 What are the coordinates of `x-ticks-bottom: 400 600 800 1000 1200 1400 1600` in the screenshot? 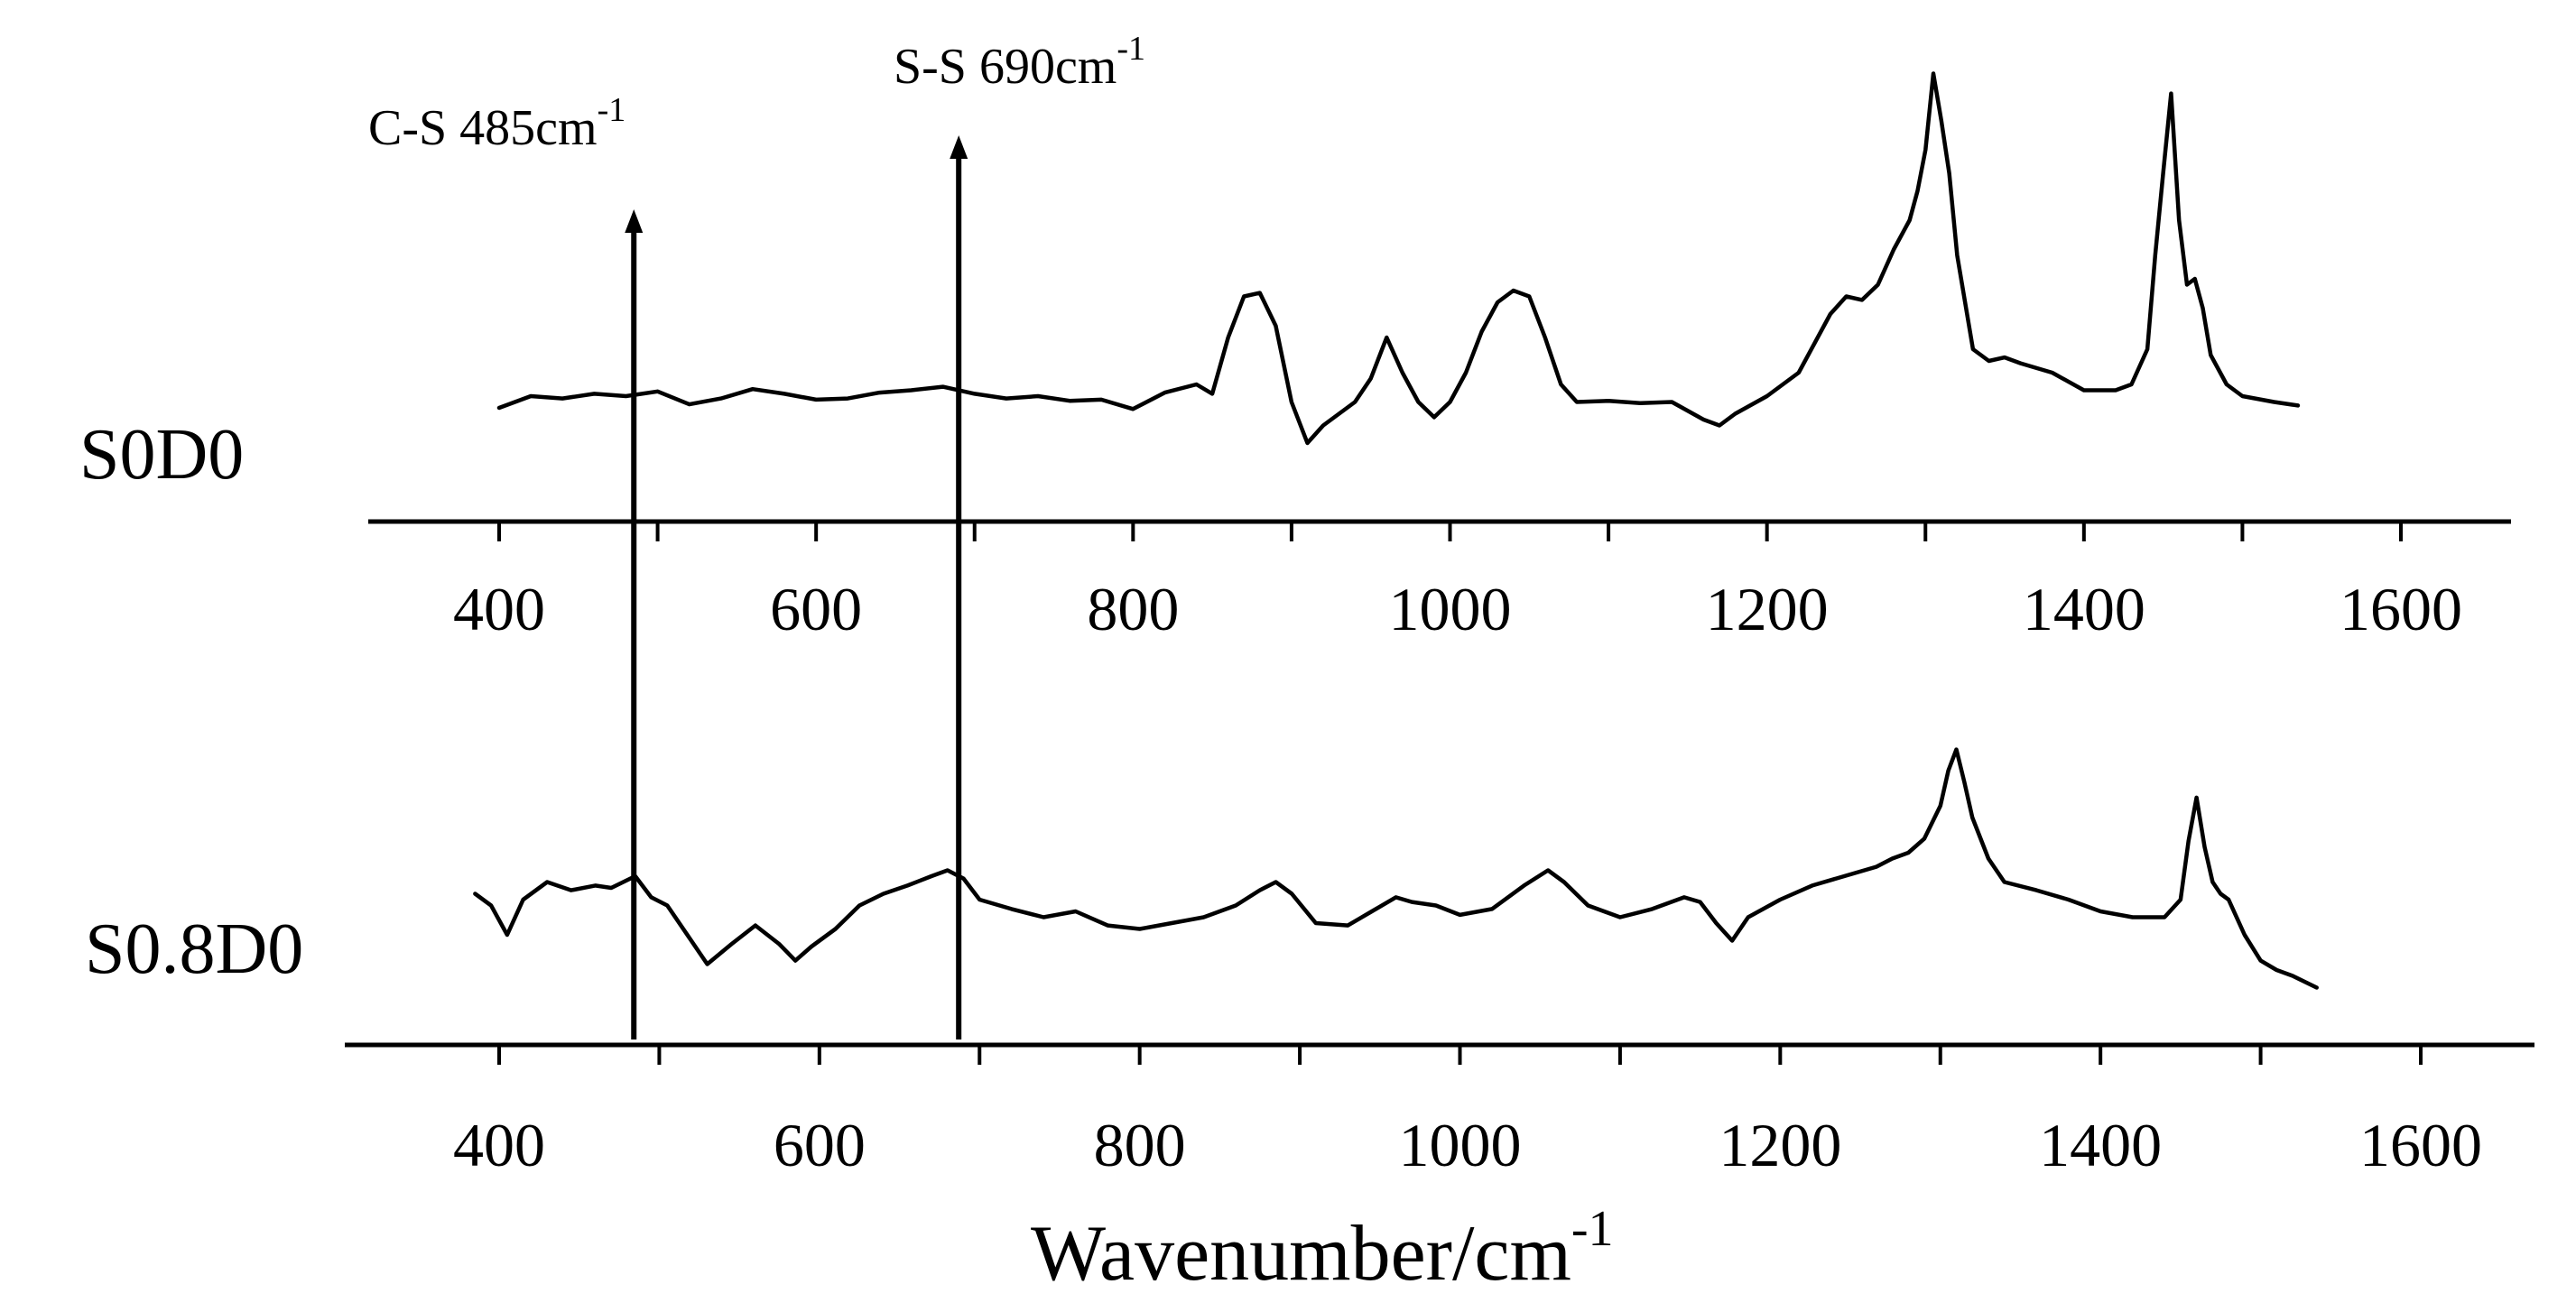 It's located at (1468, 1112).